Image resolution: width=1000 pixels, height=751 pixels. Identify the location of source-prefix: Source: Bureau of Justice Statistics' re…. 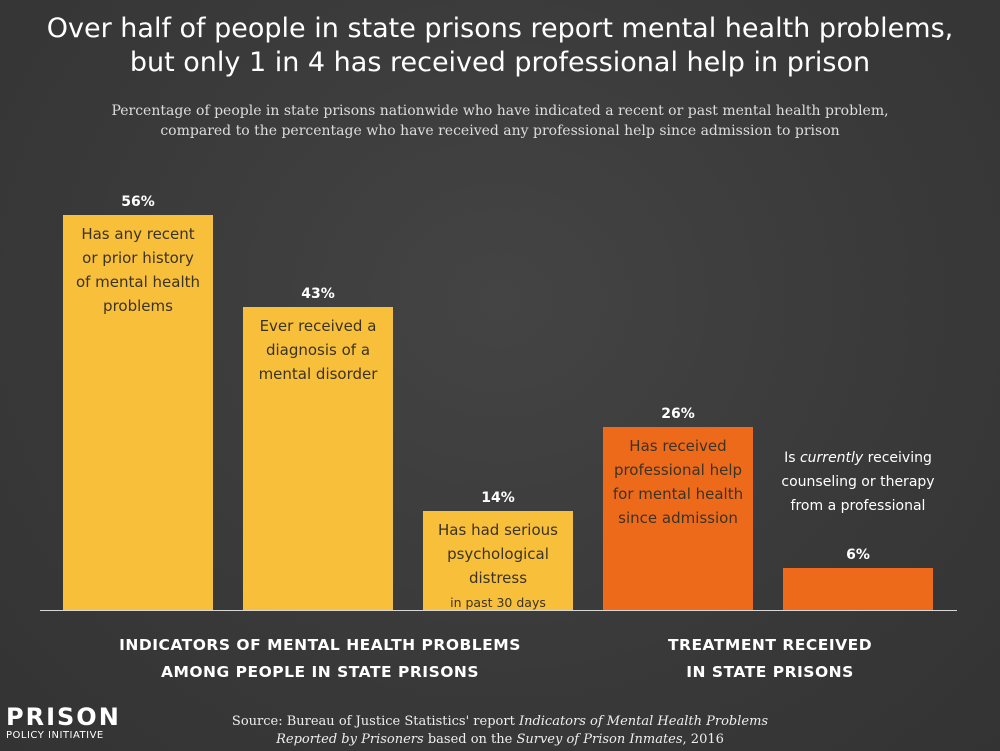
(375, 721).